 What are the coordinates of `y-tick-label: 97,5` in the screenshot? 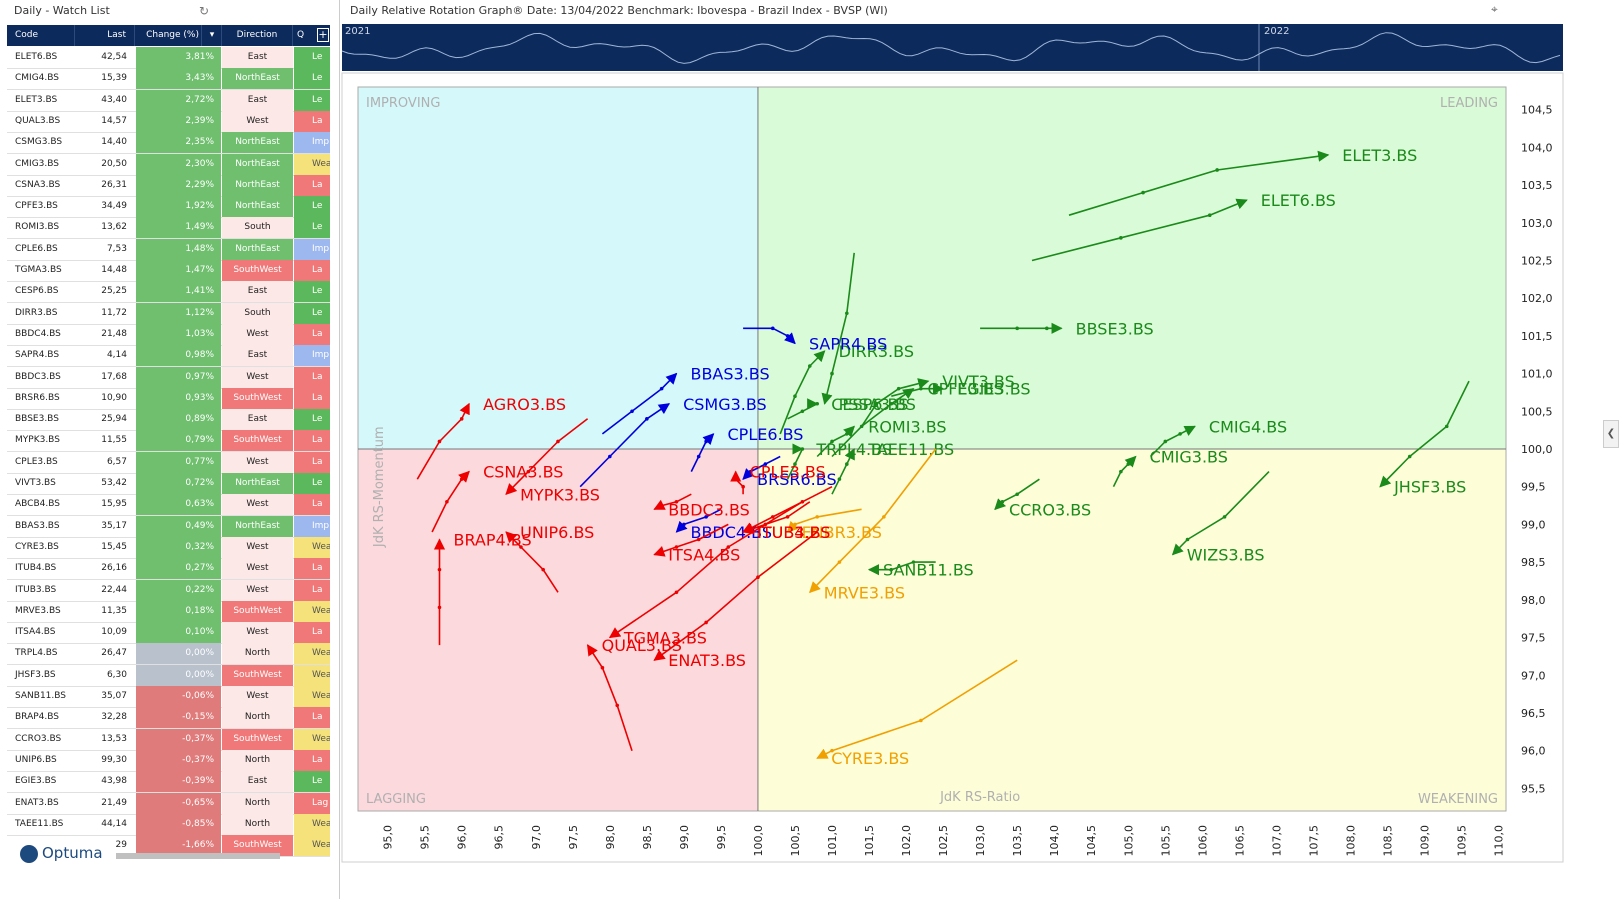 It's located at (1533, 638).